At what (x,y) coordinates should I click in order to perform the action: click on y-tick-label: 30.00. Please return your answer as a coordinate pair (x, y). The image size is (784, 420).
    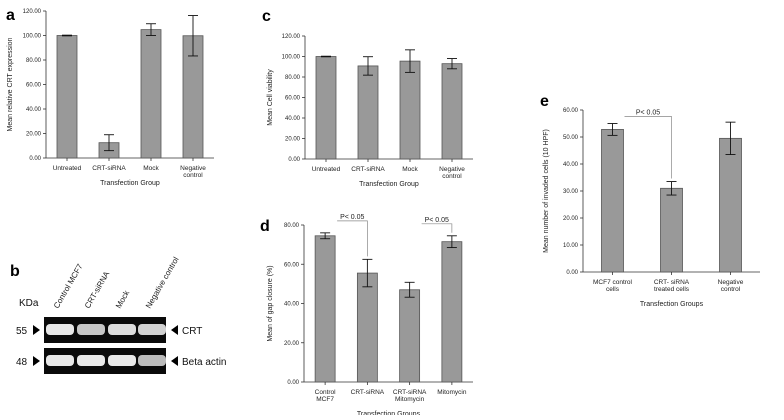
    Looking at the image, I should click on (571, 192).